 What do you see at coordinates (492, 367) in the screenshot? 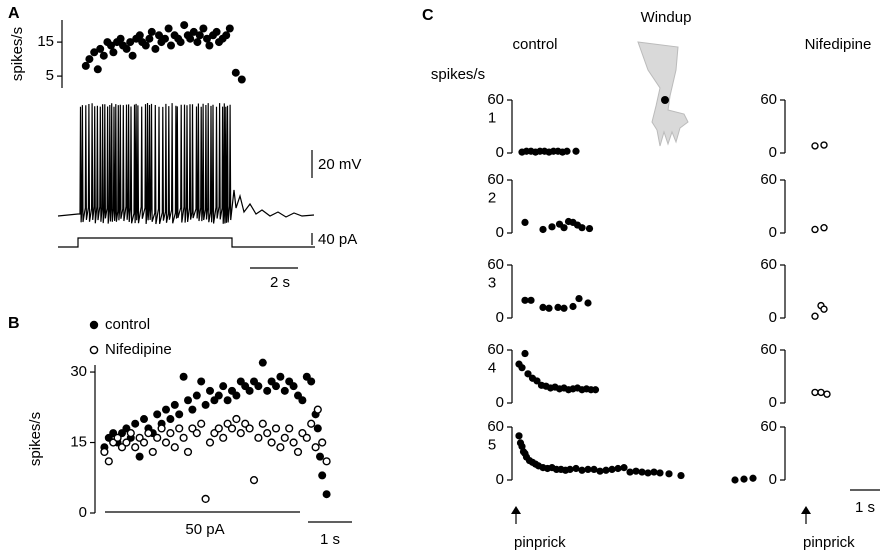
I see `row-label: 4` at bounding box center [492, 367].